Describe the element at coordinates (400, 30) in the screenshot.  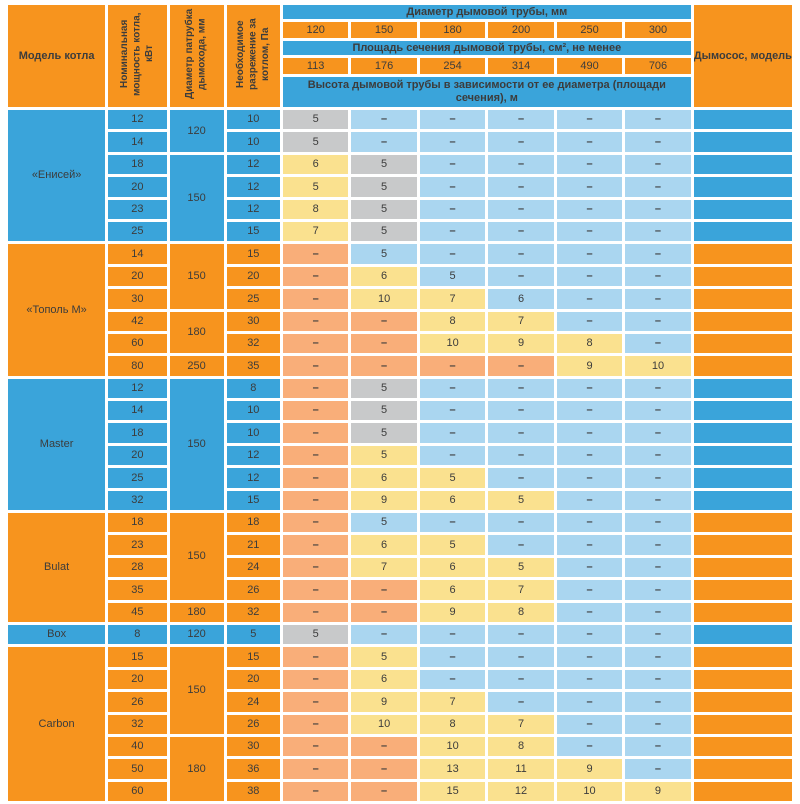
I see `diameter-values-row: 120 150 180 200 250 300` at that location.